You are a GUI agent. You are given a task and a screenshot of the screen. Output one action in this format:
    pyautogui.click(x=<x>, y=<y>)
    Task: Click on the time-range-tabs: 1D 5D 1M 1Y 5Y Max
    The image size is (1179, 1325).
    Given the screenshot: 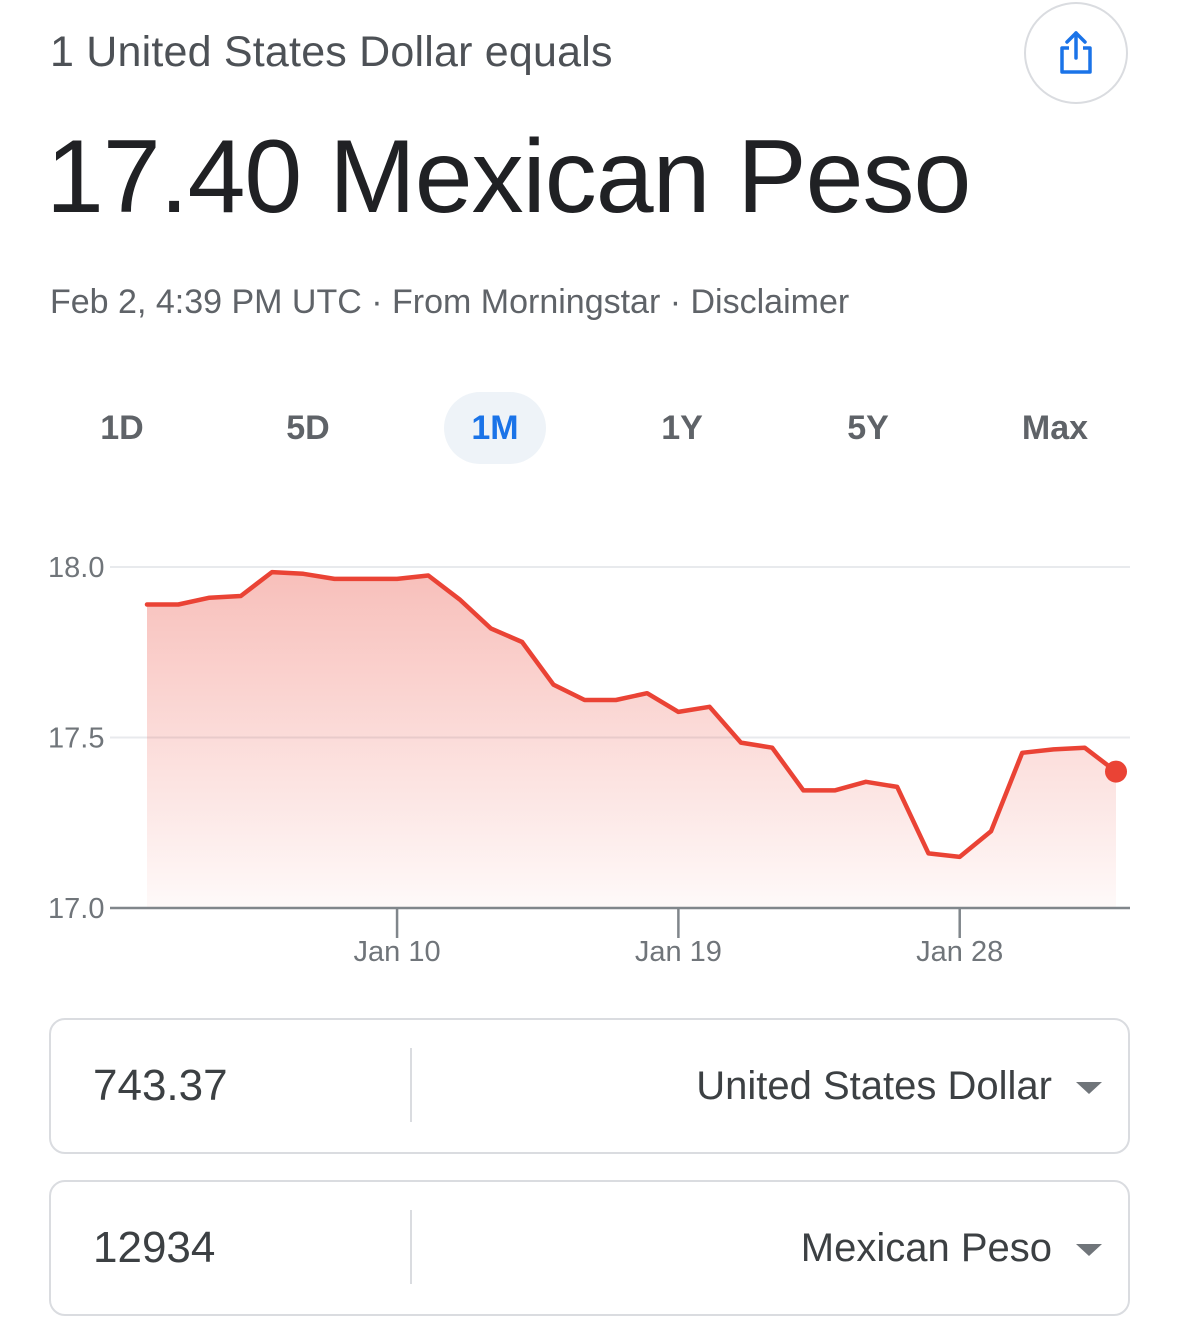 What is the action you would take?
    pyautogui.click(x=590, y=429)
    